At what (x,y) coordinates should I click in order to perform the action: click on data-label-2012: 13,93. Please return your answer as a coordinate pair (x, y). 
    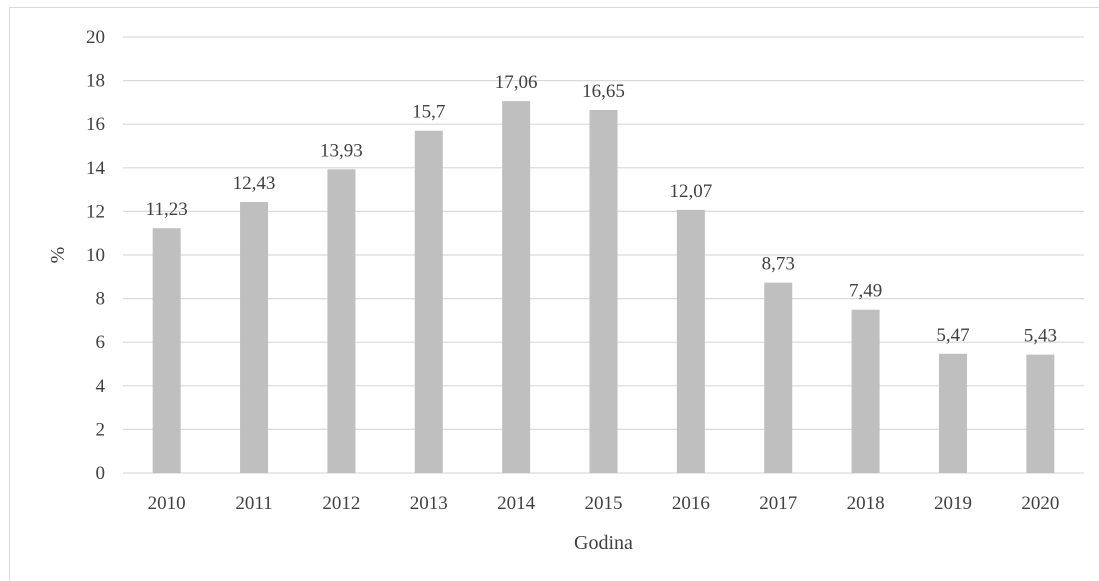
    Looking at the image, I should click on (341, 150).